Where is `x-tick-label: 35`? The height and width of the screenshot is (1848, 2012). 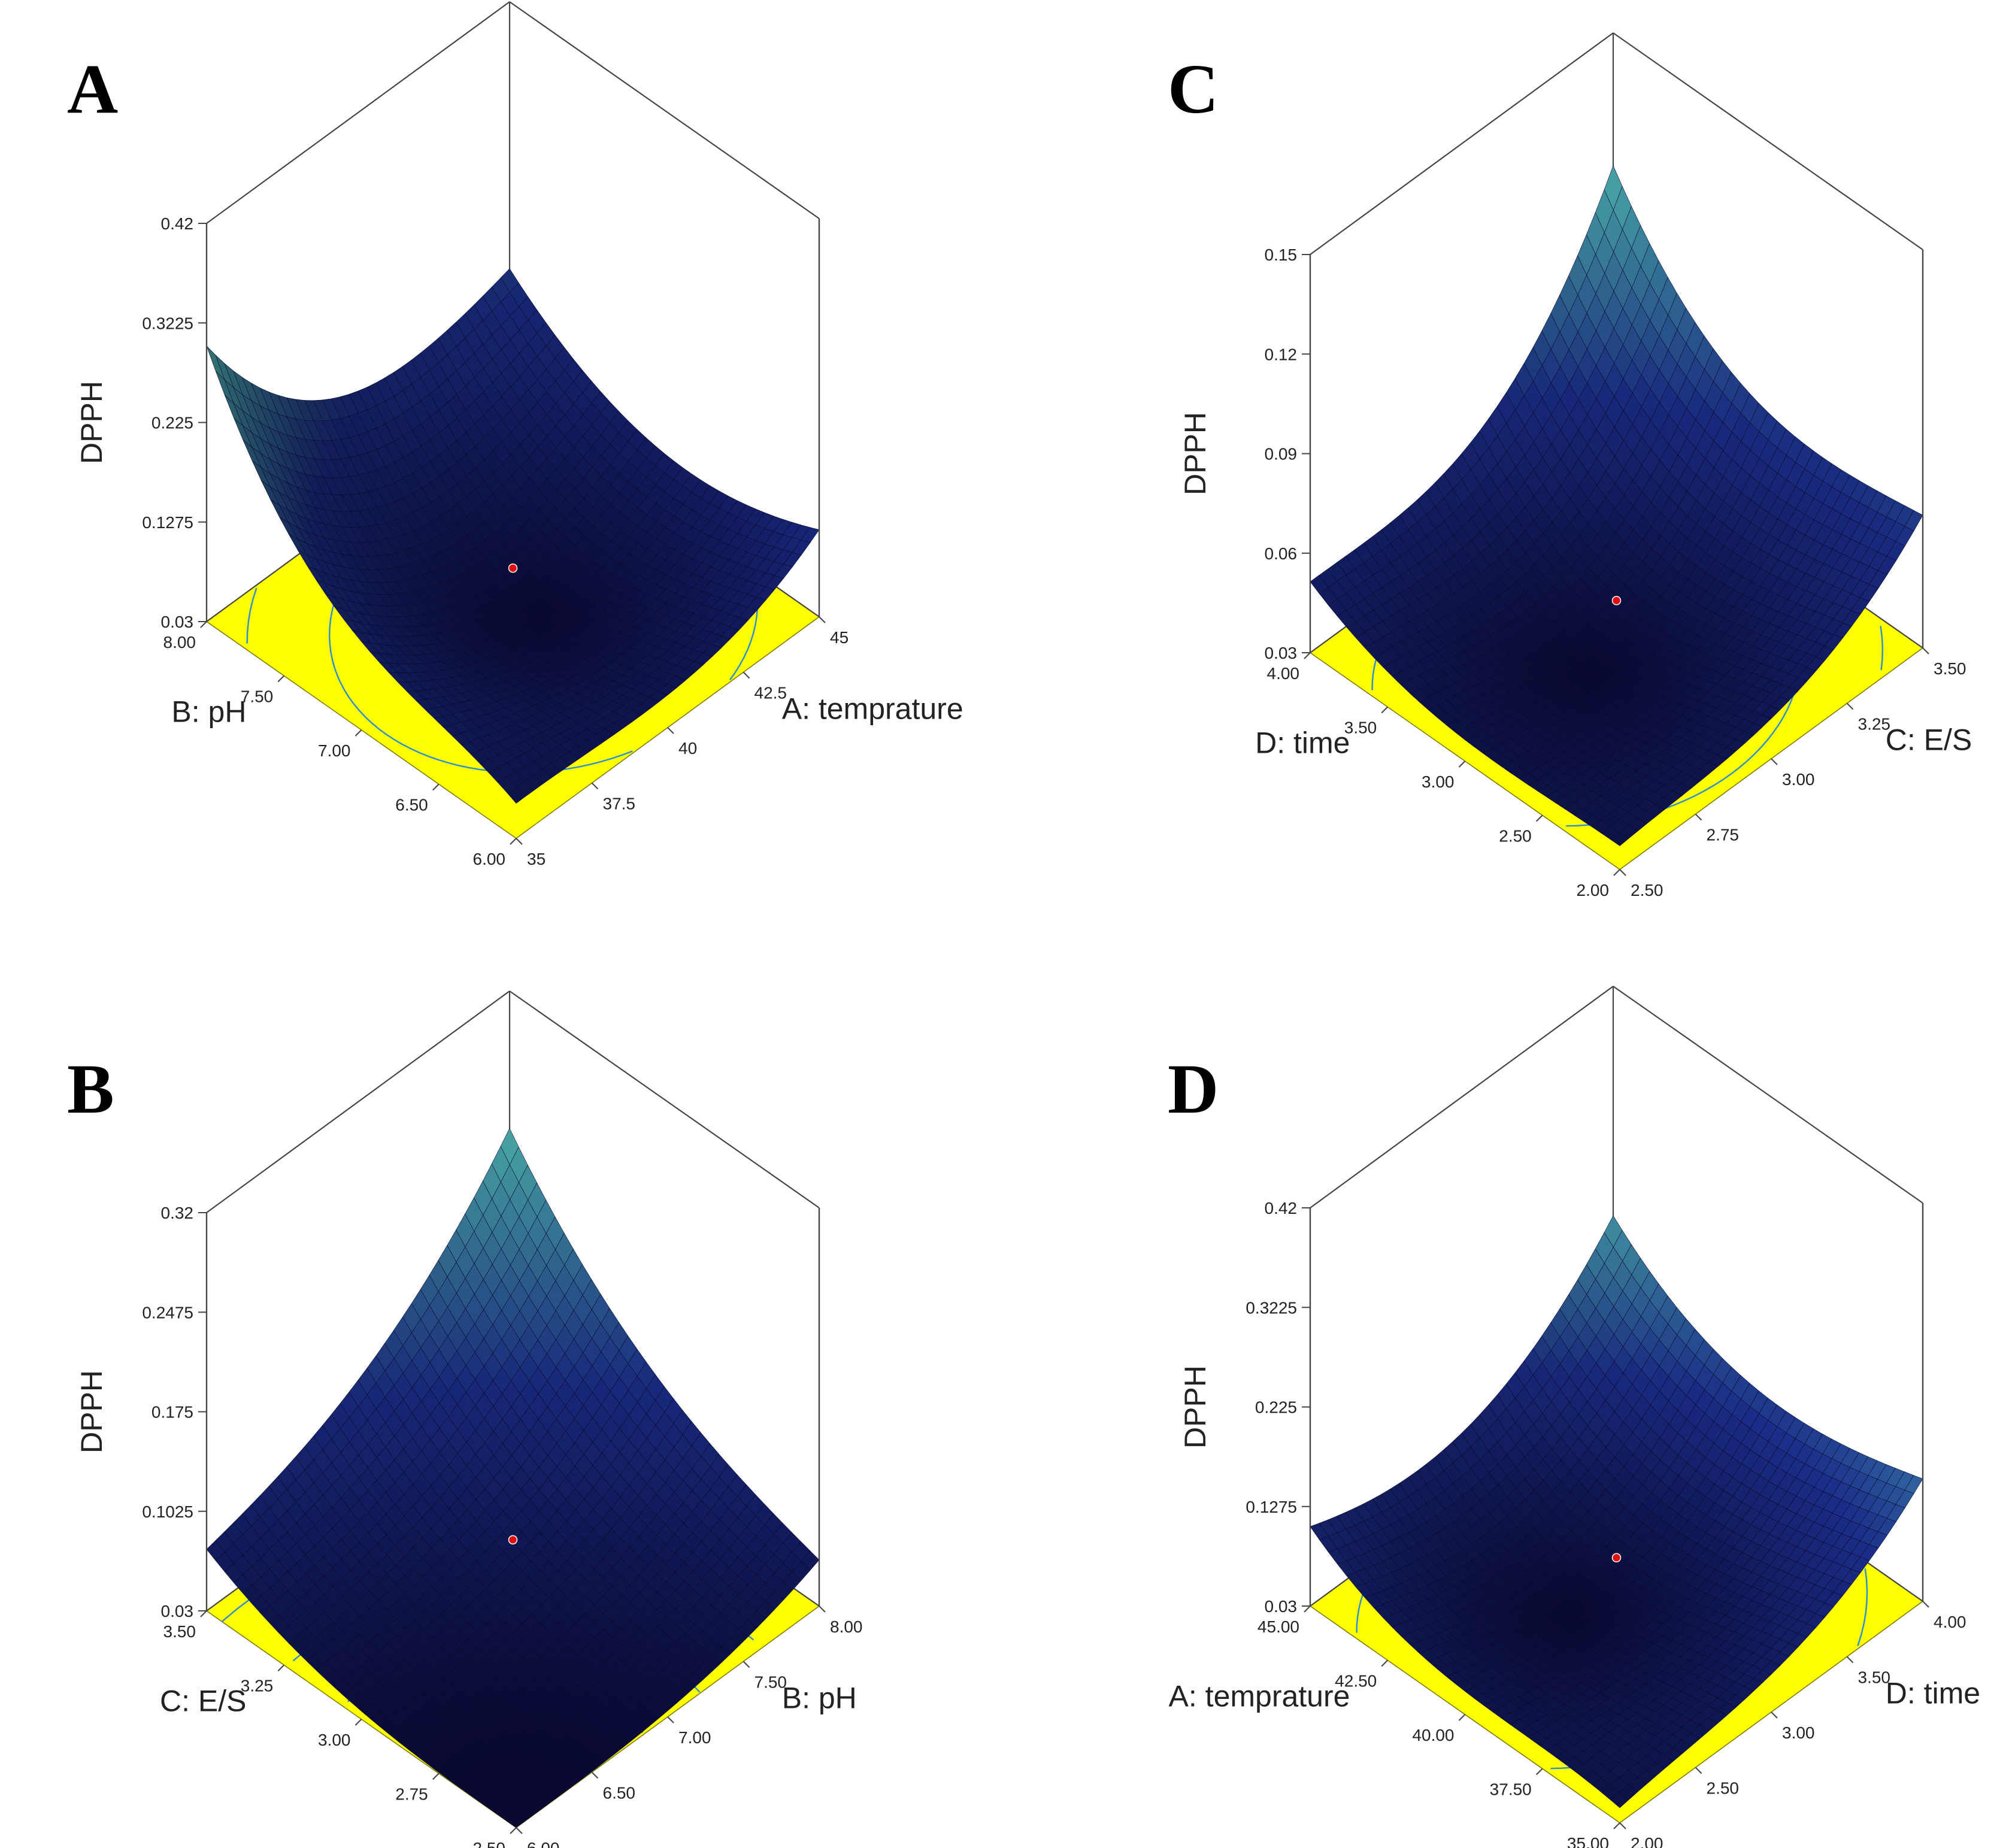 x-tick-label: 35 is located at coordinates (536, 859).